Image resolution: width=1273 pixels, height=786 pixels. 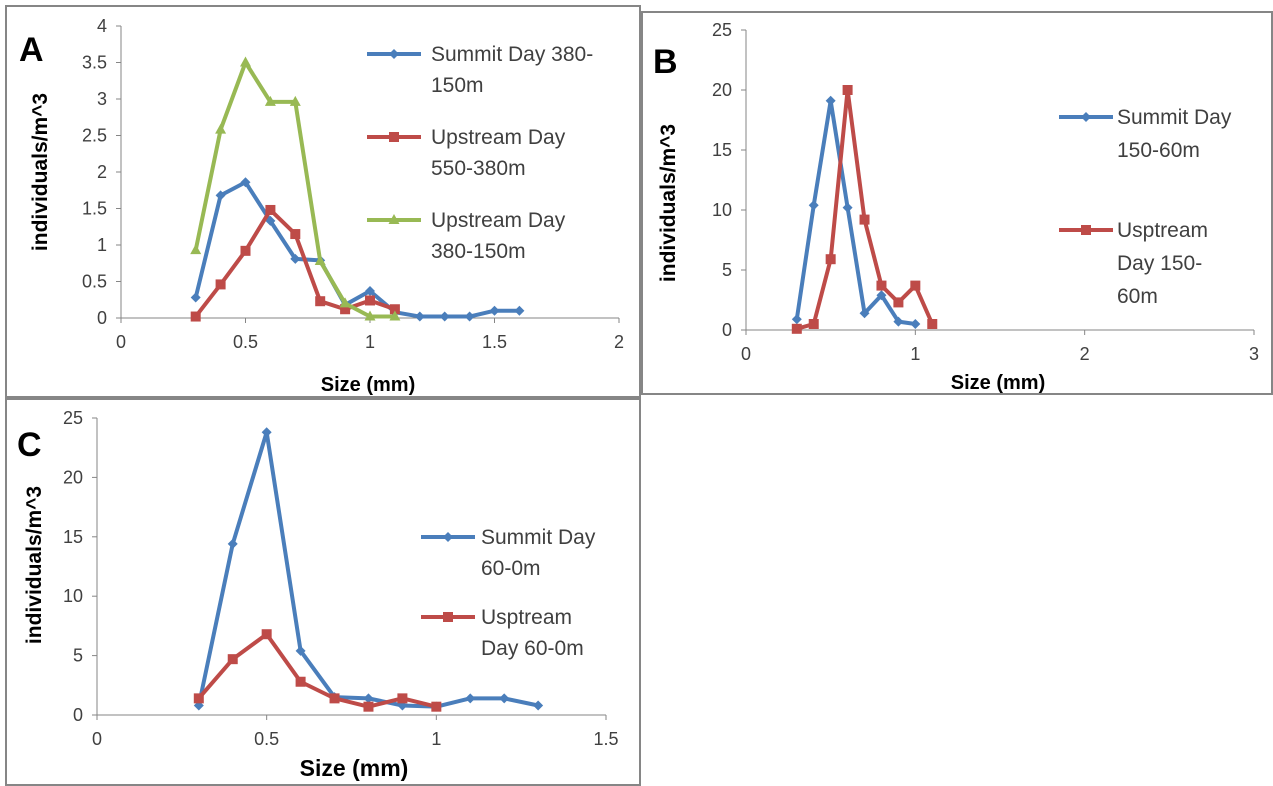 What do you see at coordinates (102, 172) in the screenshot?
I see `y-tick-label: 2` at bounding box center [102, 172].